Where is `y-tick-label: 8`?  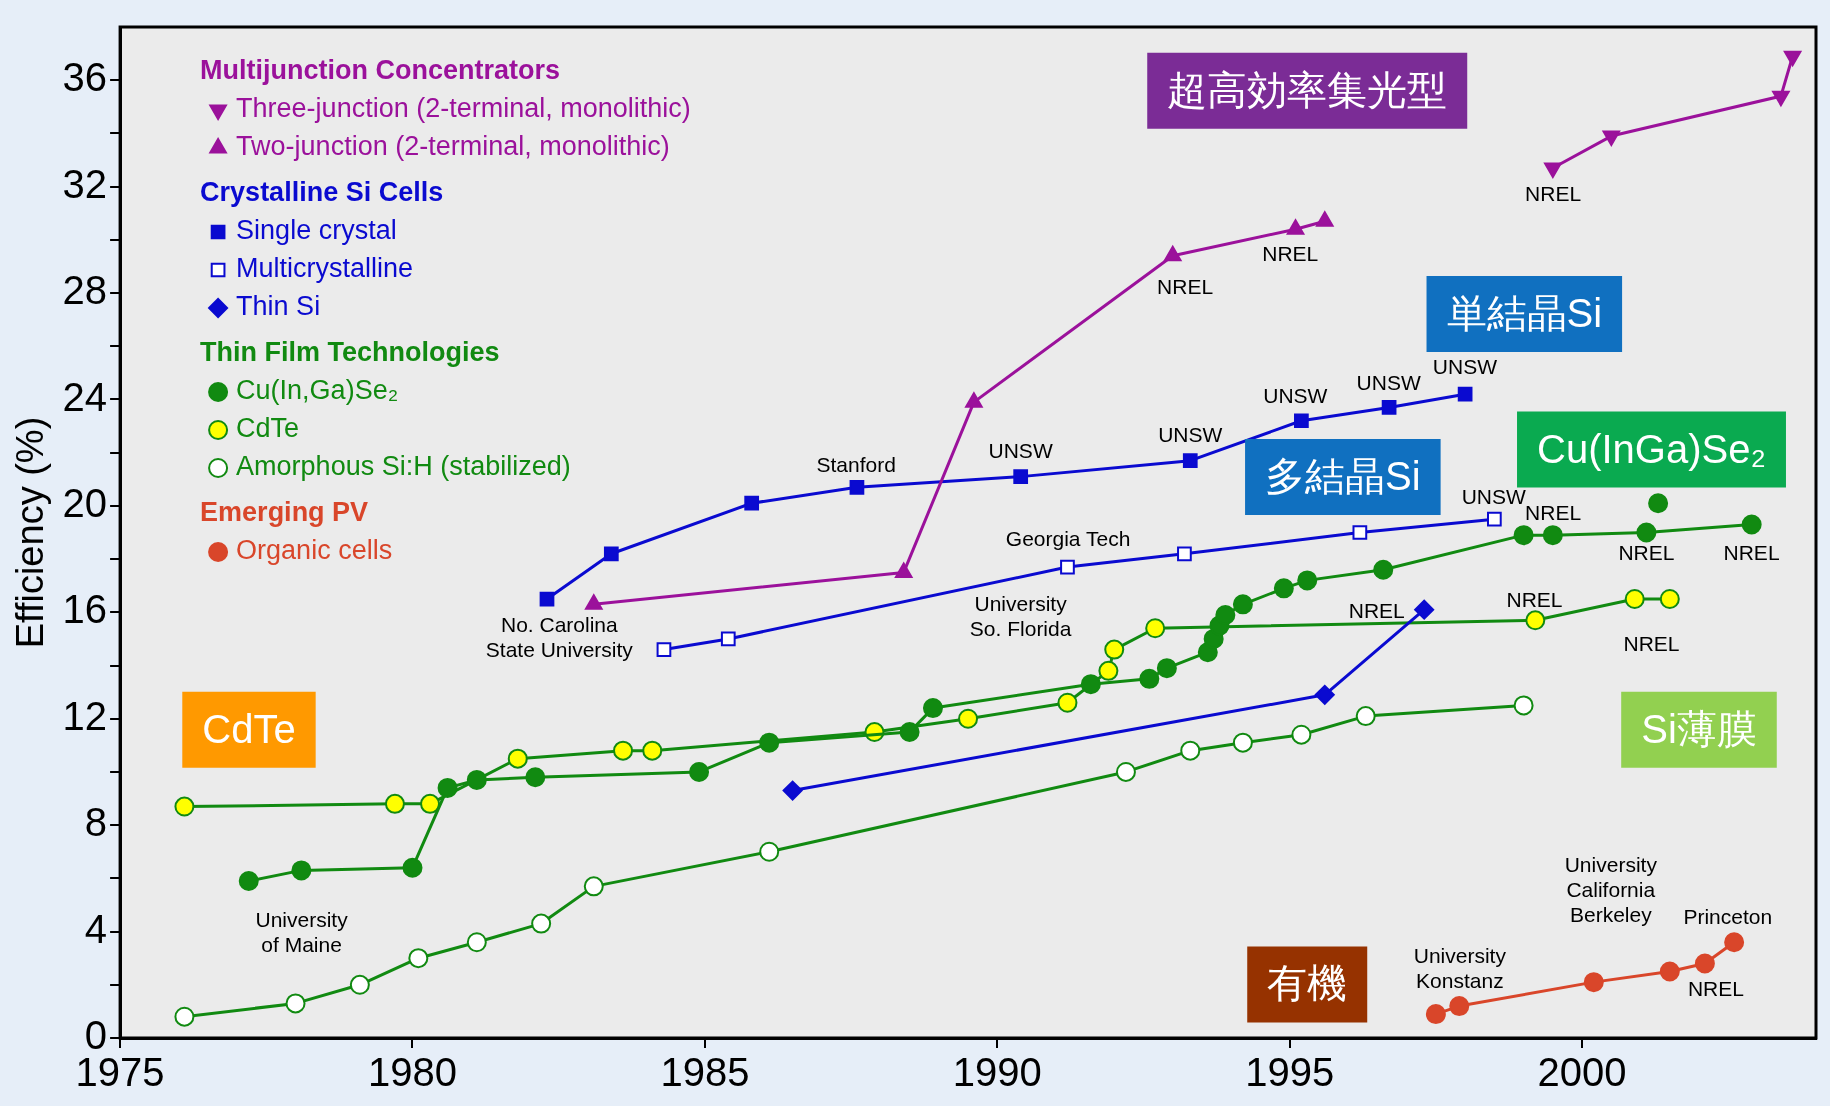
y-tick-label: 8 is located at coordinates (96, 822).